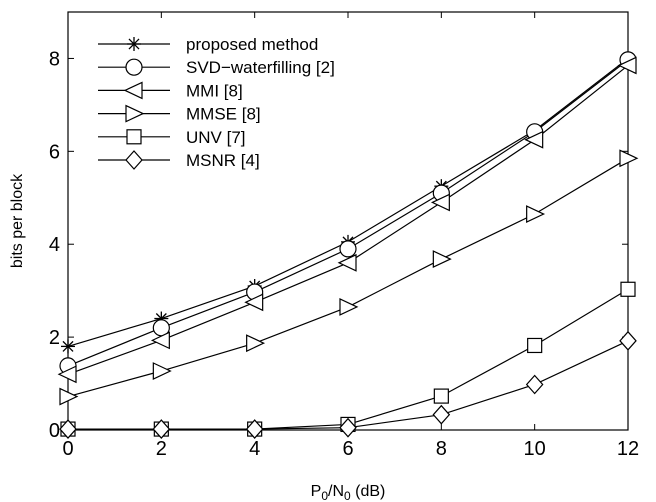  Describe the element at coordinates (254, 449) in the screenshot. I see `x-tick-label: 4` at that location.